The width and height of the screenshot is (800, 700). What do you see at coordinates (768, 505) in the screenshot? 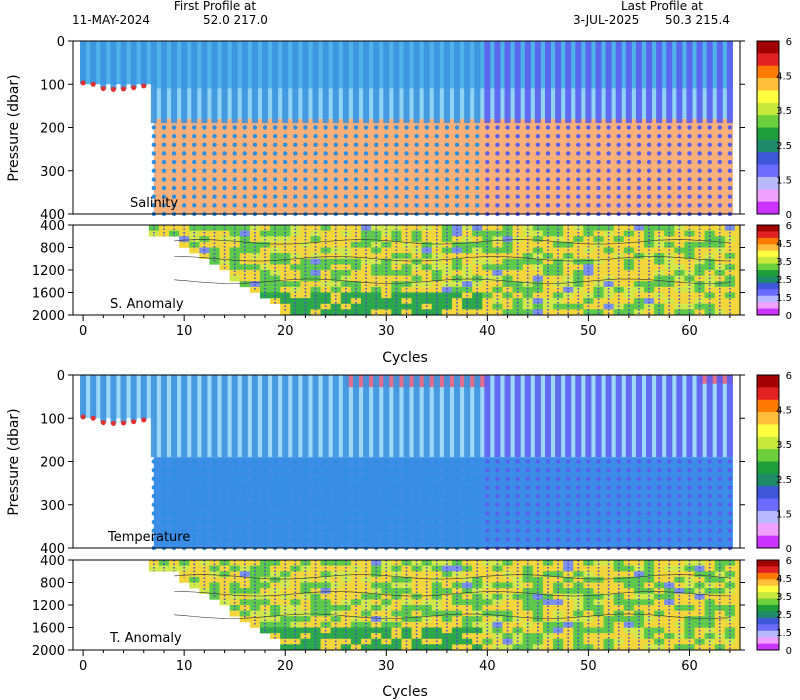
I see `temperature-colorbar-swatch` at bounding box center [768, 505].